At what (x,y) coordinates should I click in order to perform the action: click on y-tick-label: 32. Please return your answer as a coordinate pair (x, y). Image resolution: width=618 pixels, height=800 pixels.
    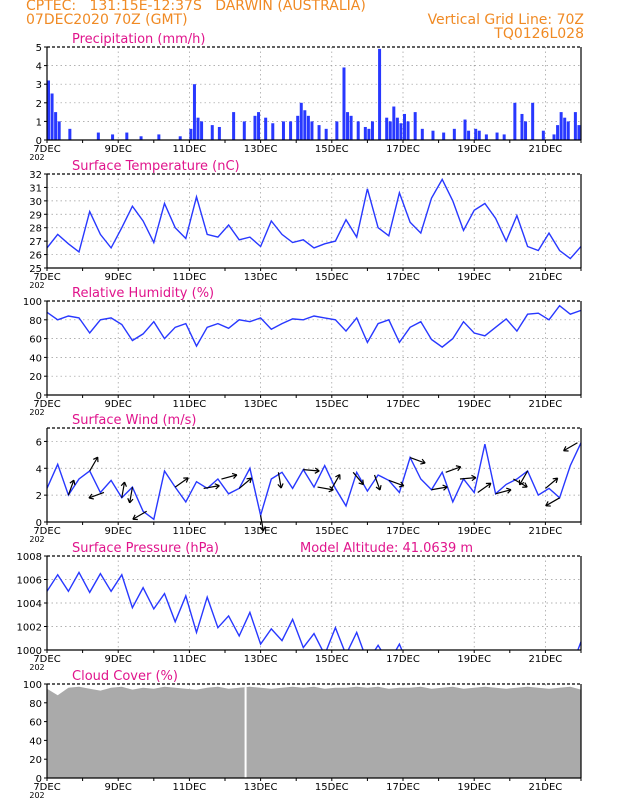
    Looking at the image, I should click on (35, 175).